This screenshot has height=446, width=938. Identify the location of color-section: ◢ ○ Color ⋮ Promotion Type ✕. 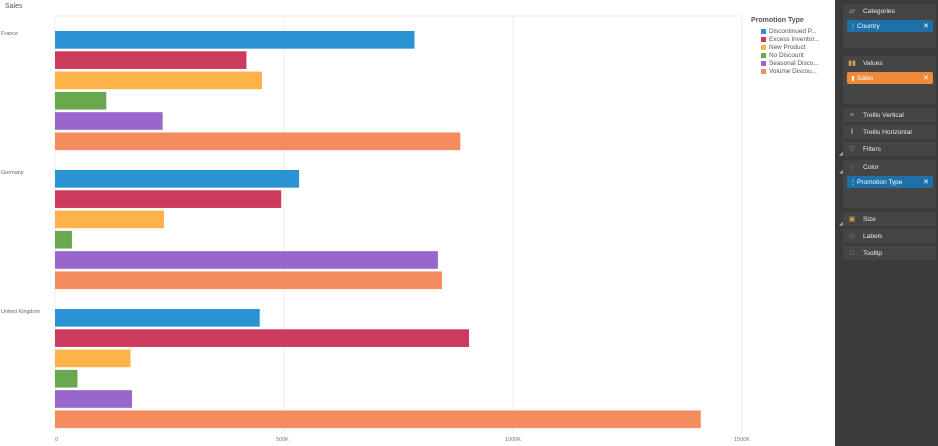
(887, 184).